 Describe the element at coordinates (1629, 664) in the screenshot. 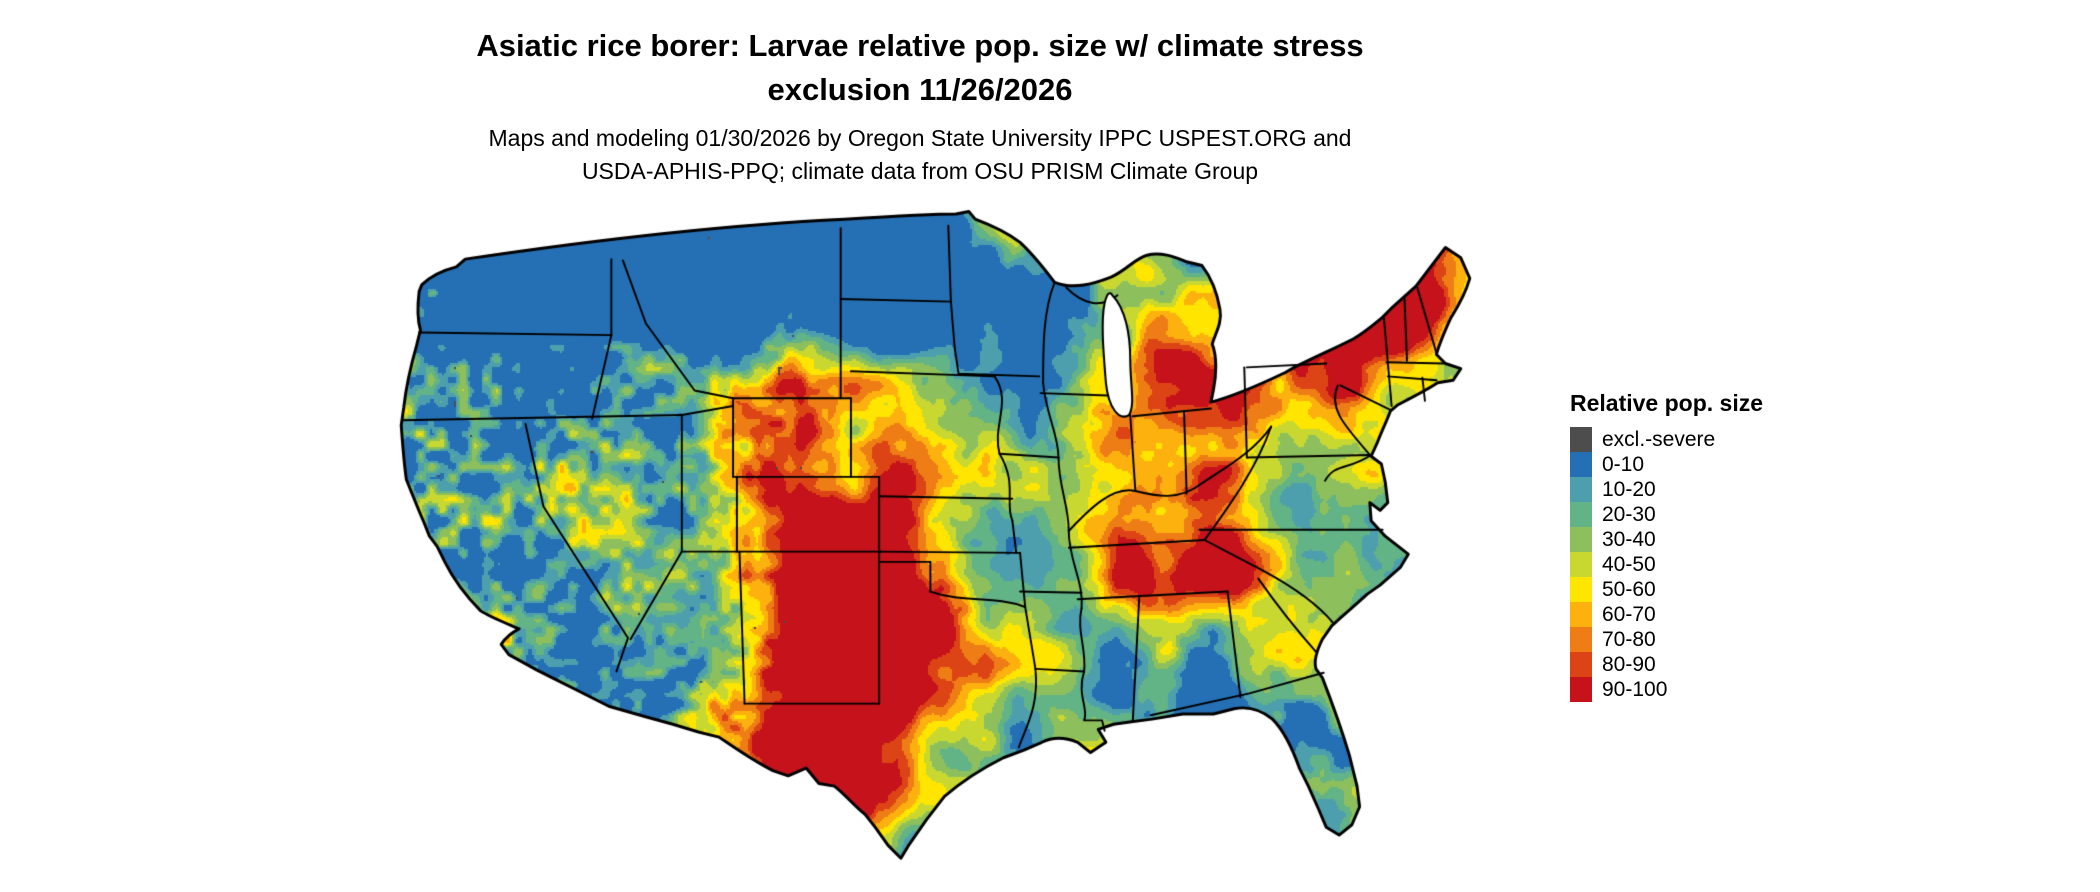

I see `legend-label: 80-90` at that location.